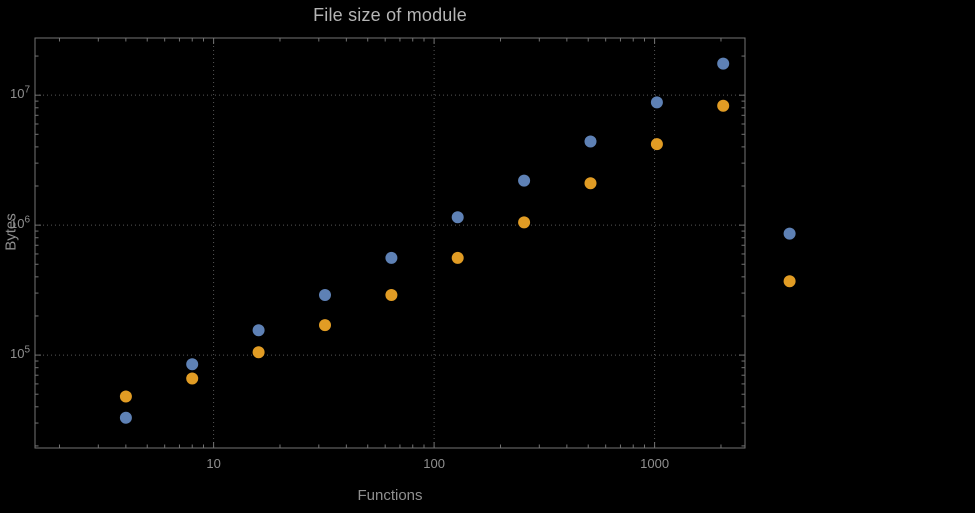  What do you see at coordinates (390, 15) in the screenshot?
I see `chart-title: File size of module` at bounding box center [390, 15].